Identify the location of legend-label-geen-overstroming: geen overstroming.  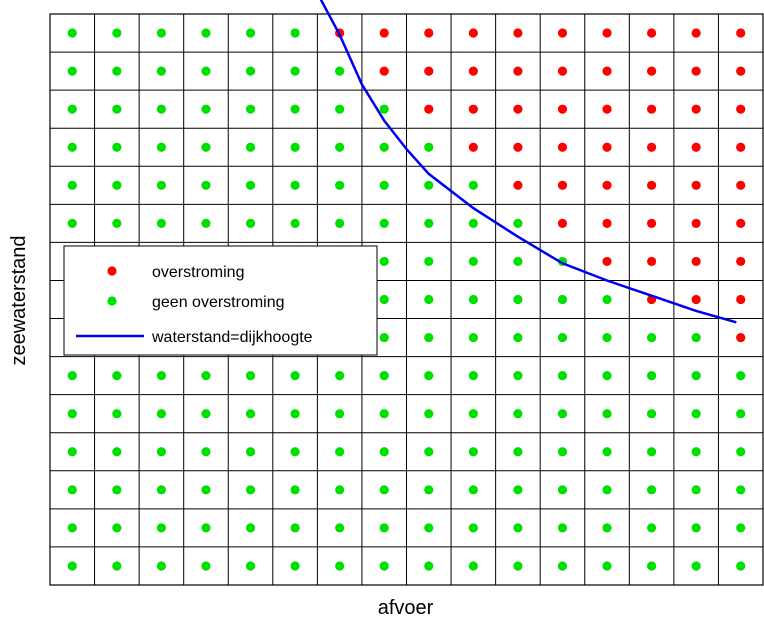
(218, 302).